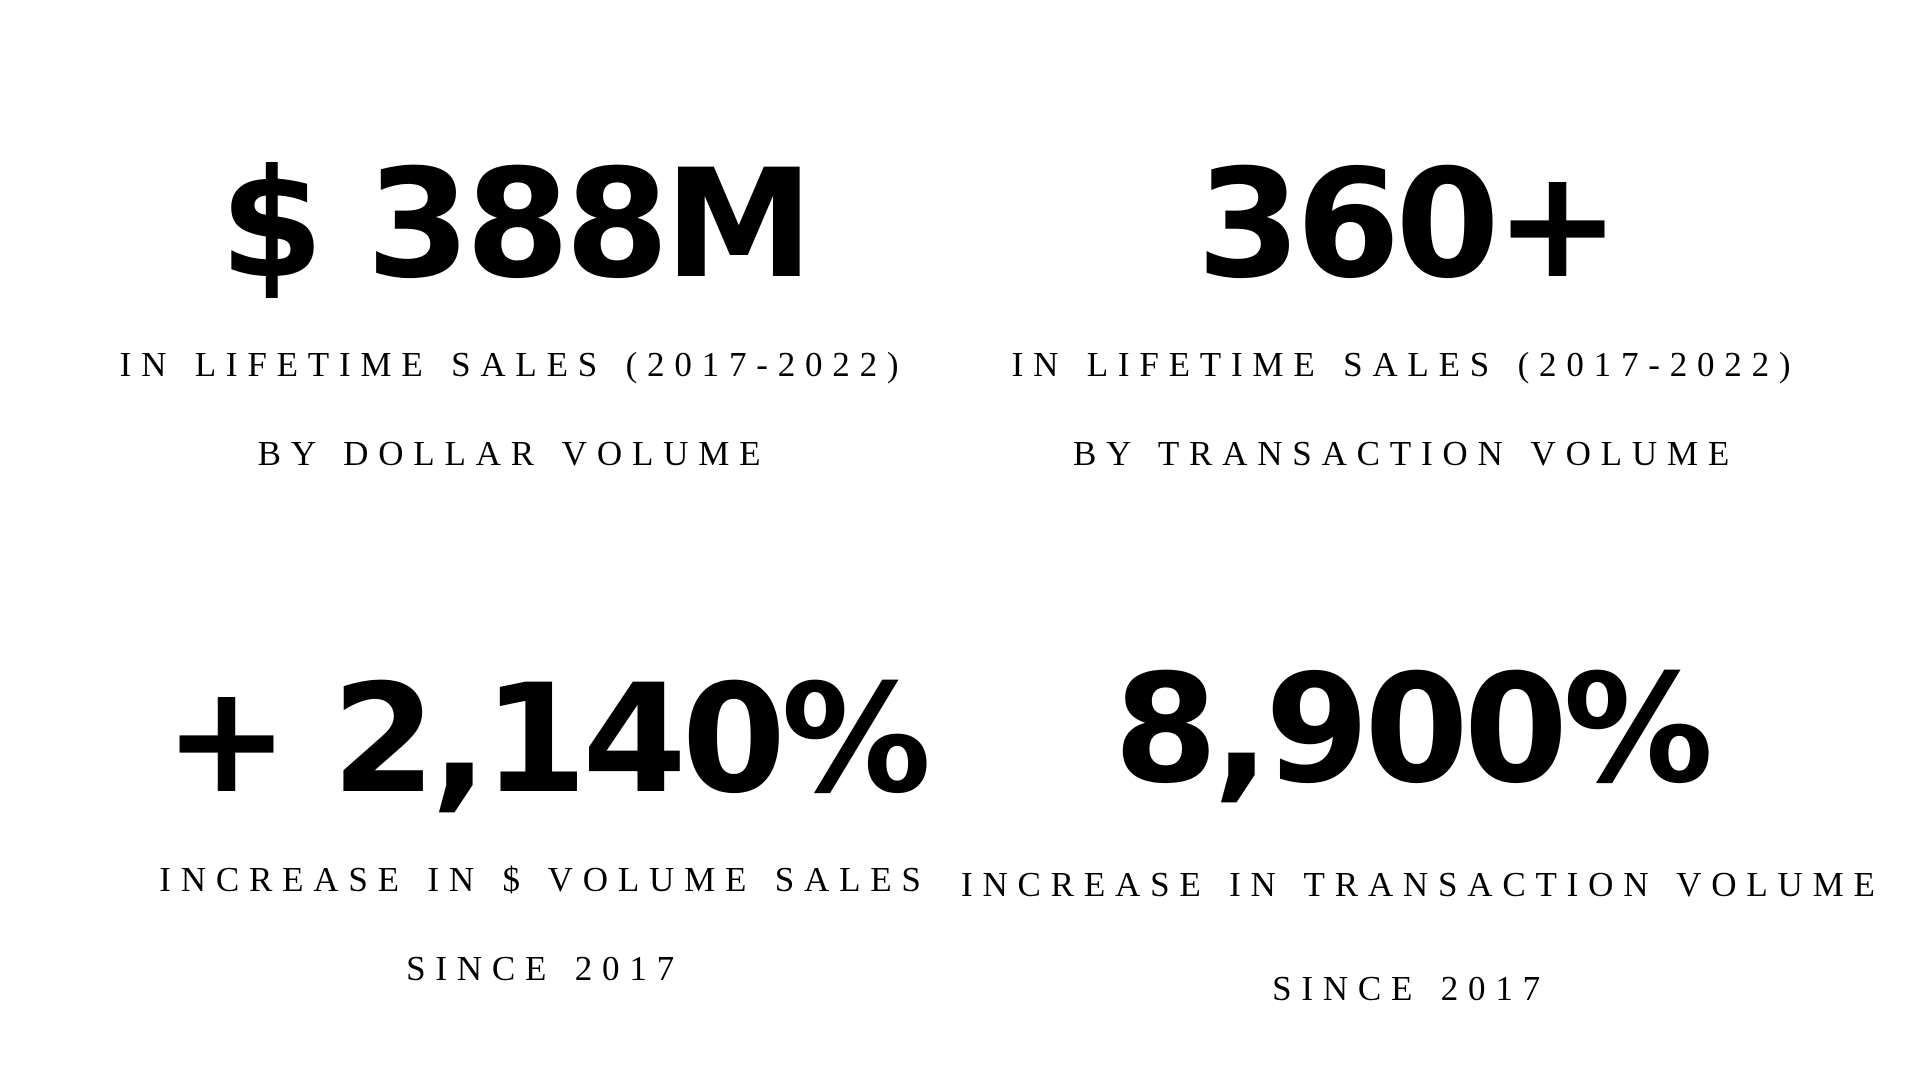  I want to click on stat-value: $ 388M, so click(516, 225).